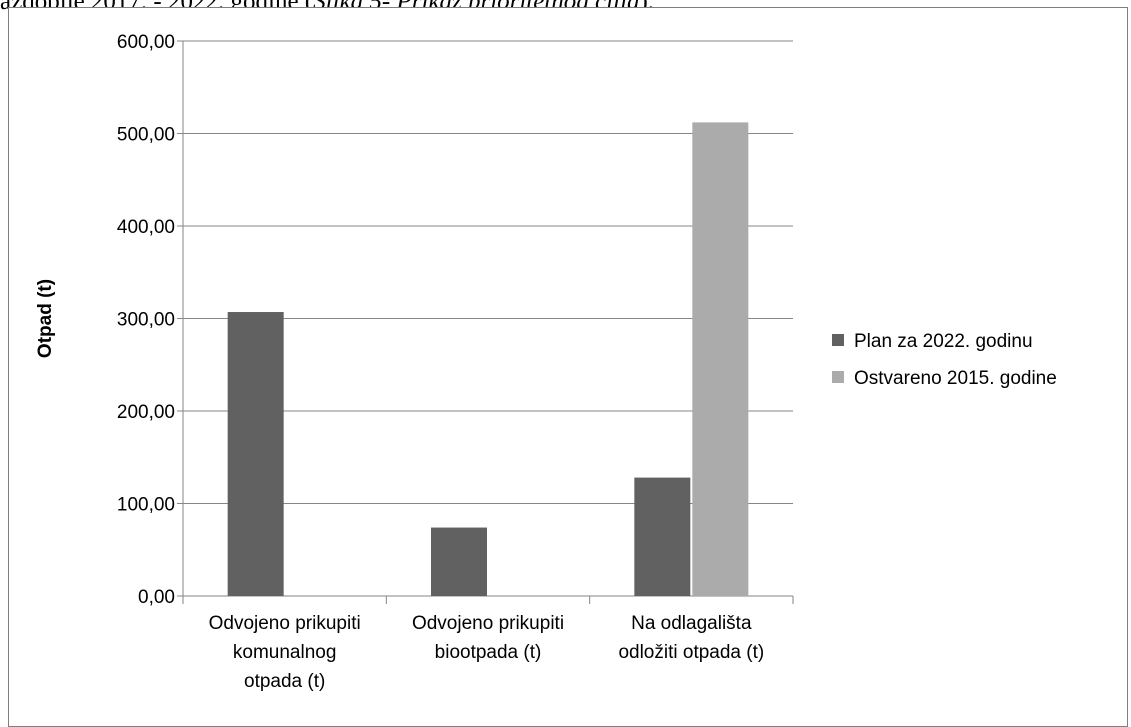 The width and height of the screenshot is (1131, 727). What do you see at coordinates (146, 505) in the screenshot?
I see `y-tick-label: 100,00` at bounding box center [146, 505].